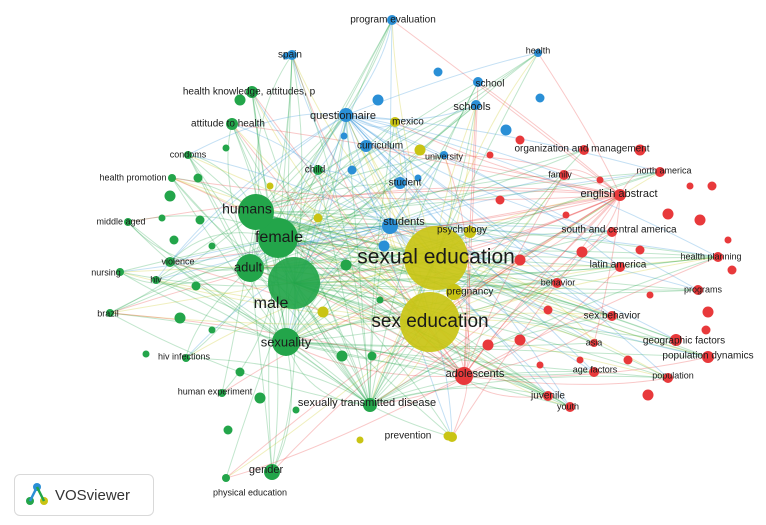  Describe the element at coordinates (594, 343) in the screenshot. I see `node-asia` at that location.